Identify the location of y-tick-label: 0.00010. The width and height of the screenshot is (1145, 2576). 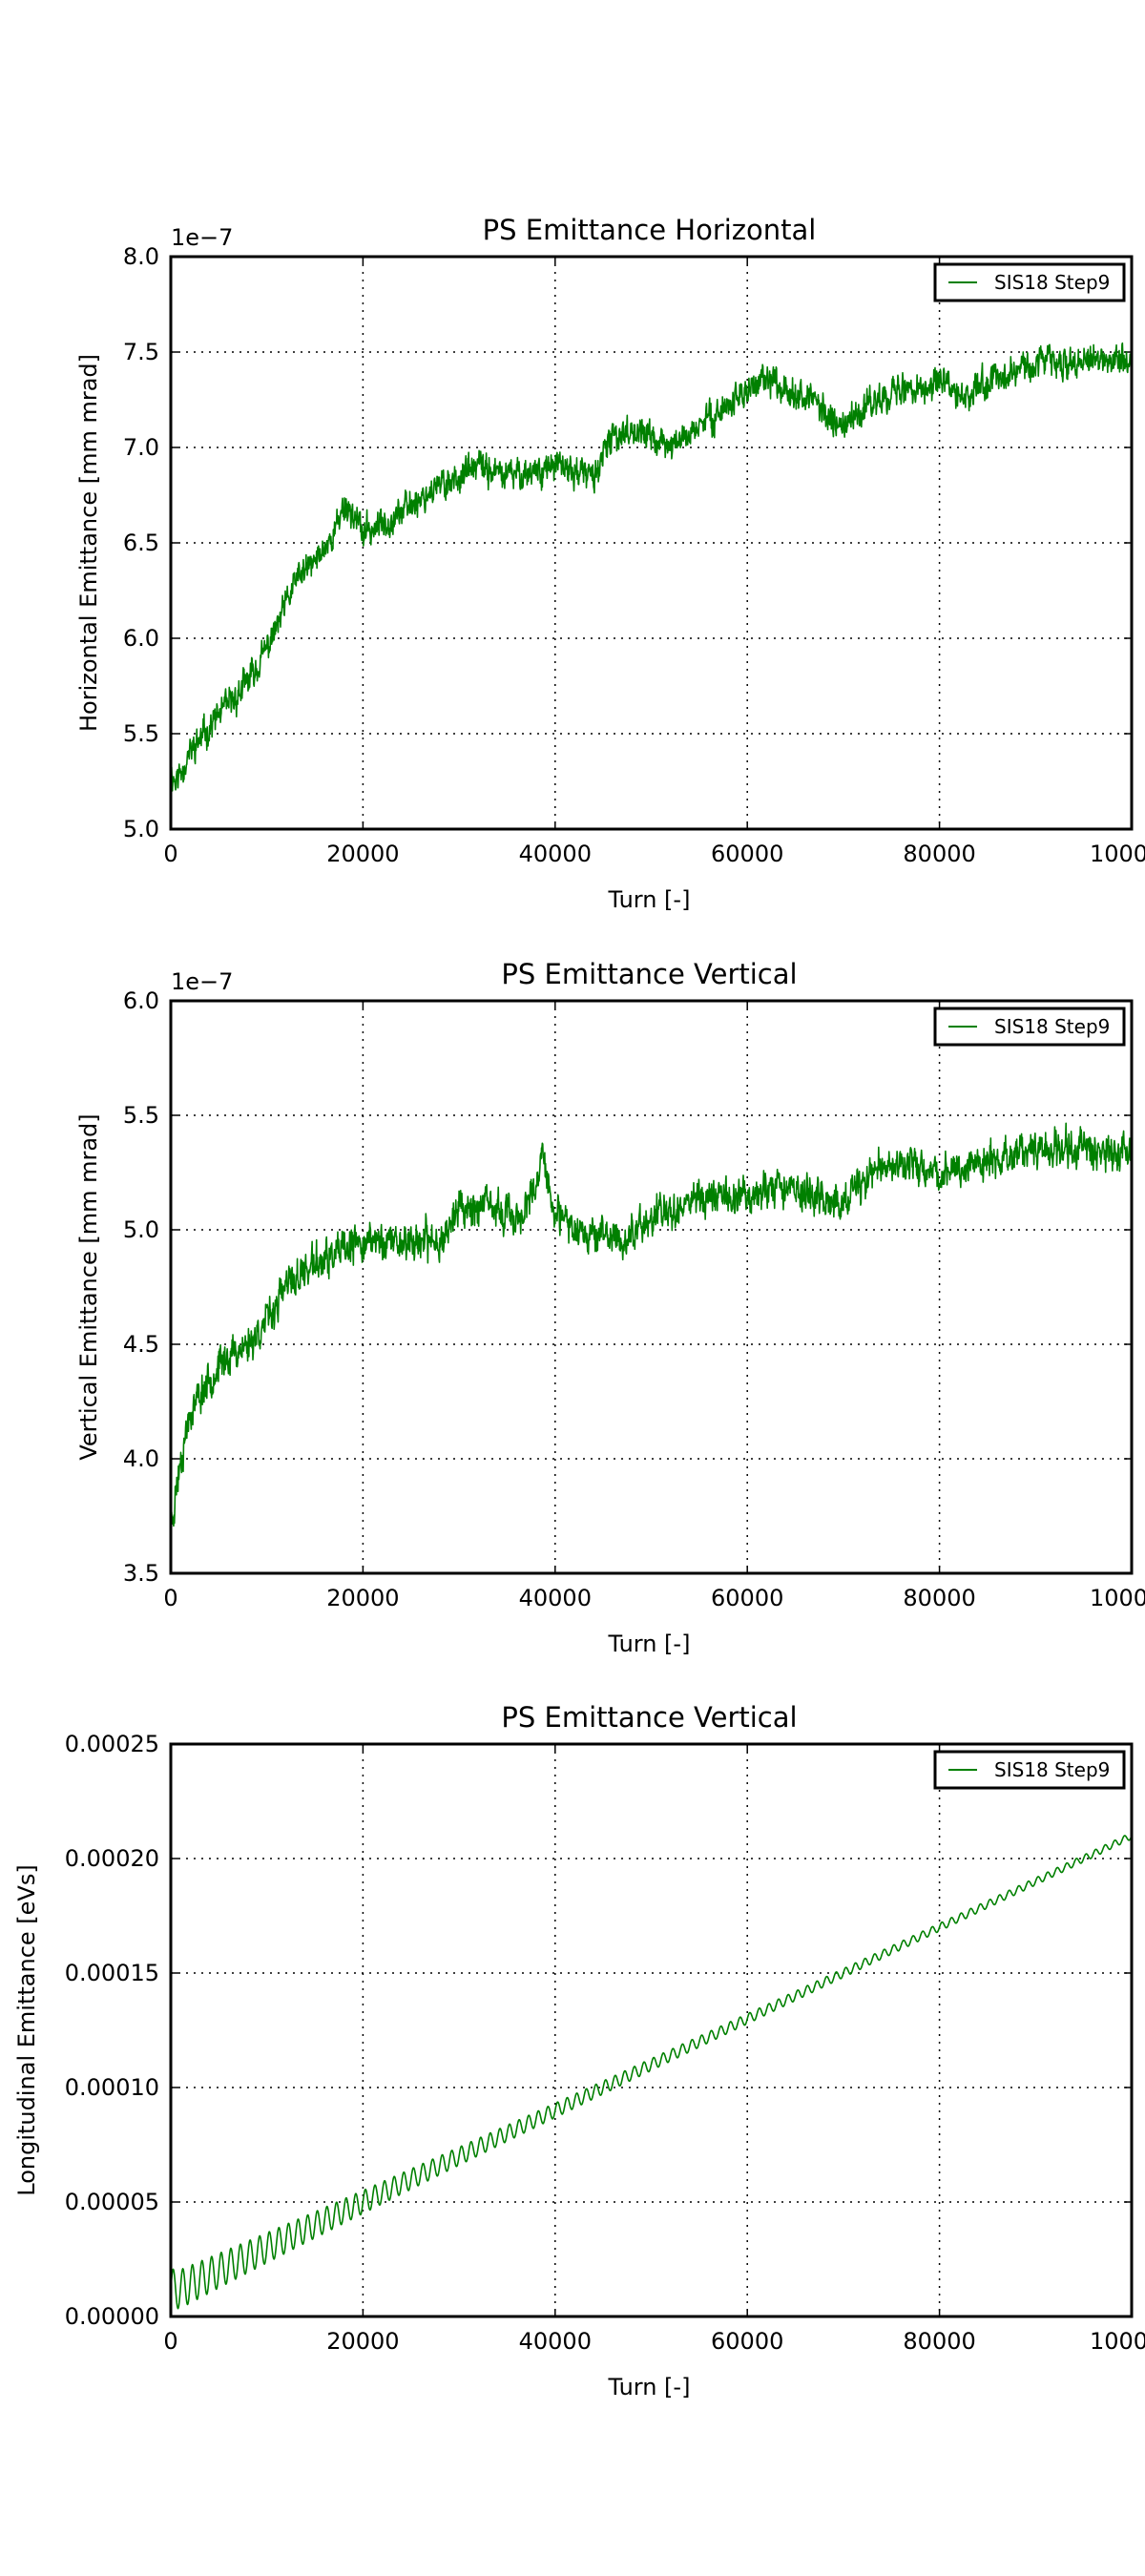
(112, 2087).